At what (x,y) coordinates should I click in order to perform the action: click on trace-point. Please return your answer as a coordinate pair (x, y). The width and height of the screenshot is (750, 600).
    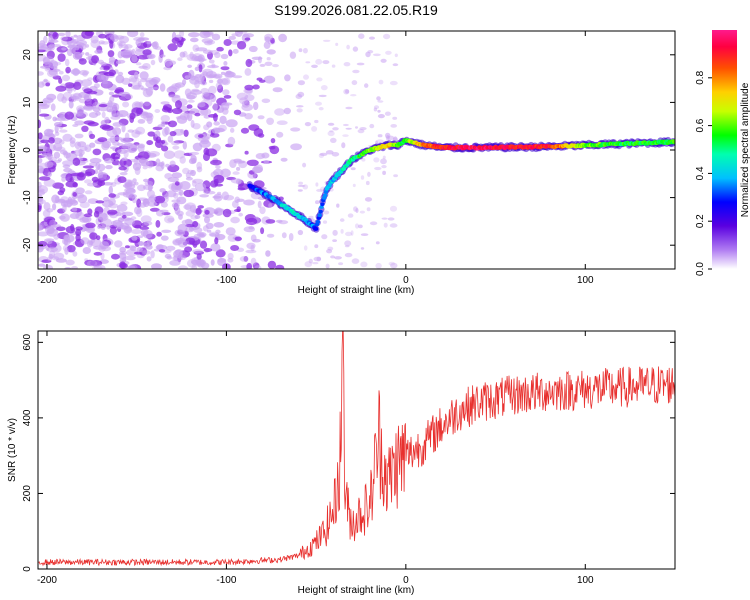
    Looking at the image, I should click on (322, 204).